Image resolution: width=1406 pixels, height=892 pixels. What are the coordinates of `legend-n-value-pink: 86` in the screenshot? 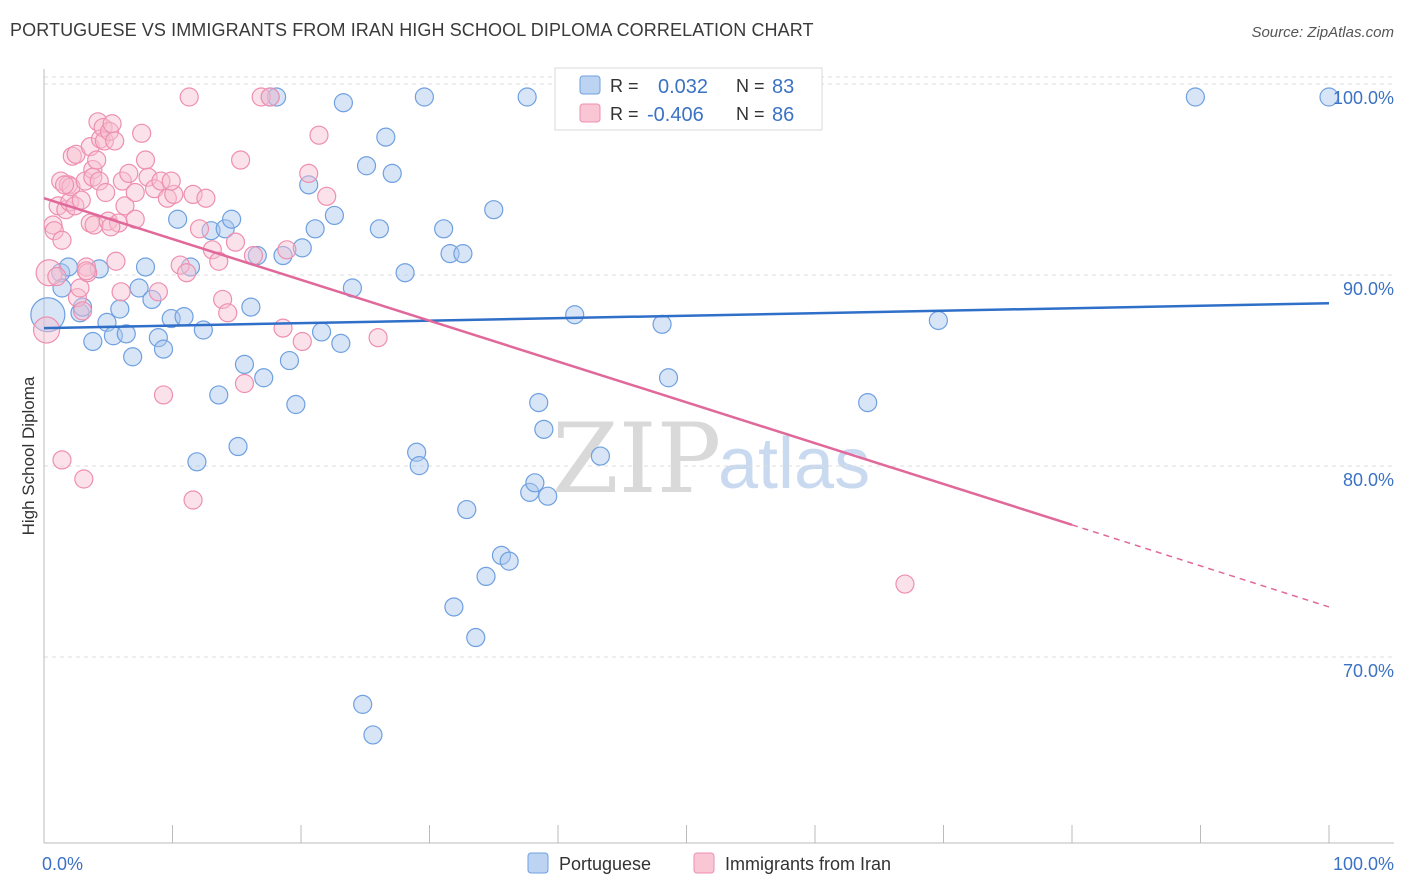 It's located at (783, 115).